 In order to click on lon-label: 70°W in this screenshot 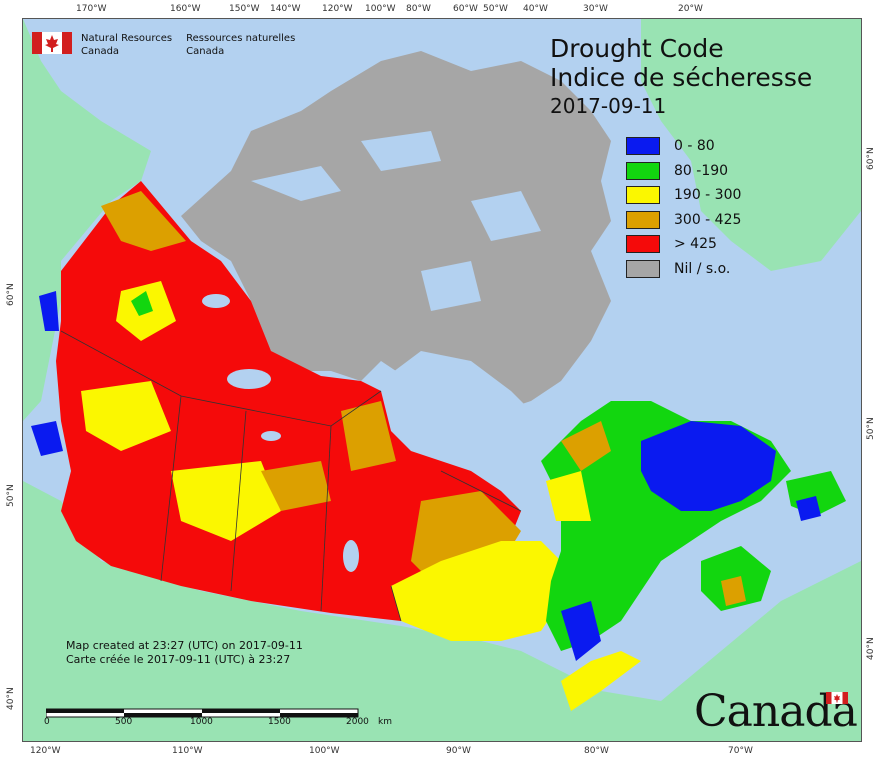, I will do `click(740, 751)`.